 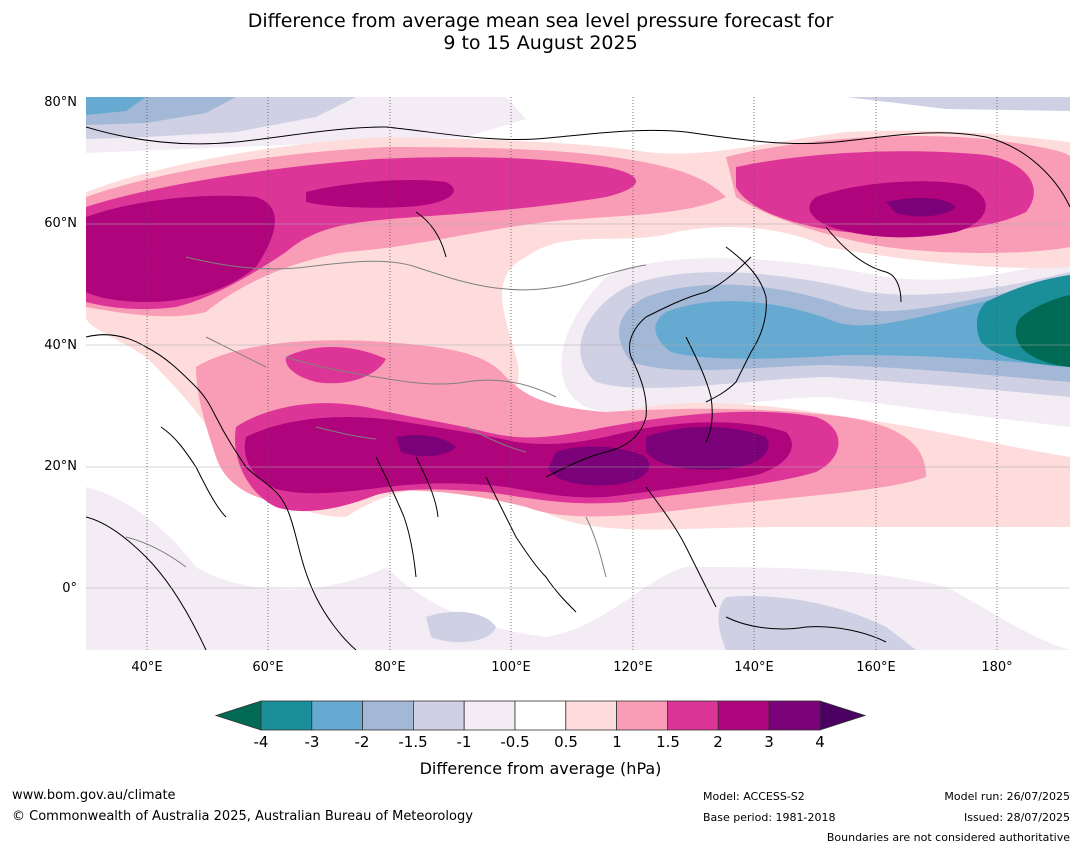 What do you see at coordinates (958, 104) in the screenshot?
I see `contour-topright-low` at bounding box center [958, 104].